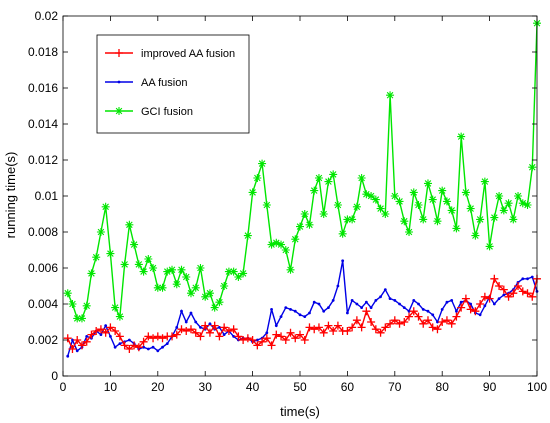  I want to click on y-tick-label: 0.016, so click(43, 88).